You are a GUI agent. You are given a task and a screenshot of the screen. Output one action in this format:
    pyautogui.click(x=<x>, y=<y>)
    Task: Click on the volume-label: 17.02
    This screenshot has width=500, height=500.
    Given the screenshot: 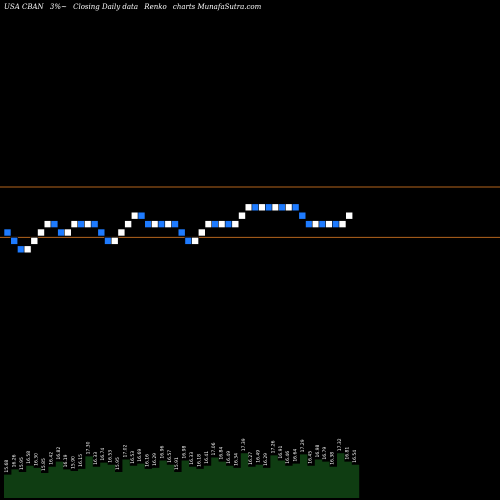 What is the action you would take?
    pyautogui.click(x=125, y=451)
    